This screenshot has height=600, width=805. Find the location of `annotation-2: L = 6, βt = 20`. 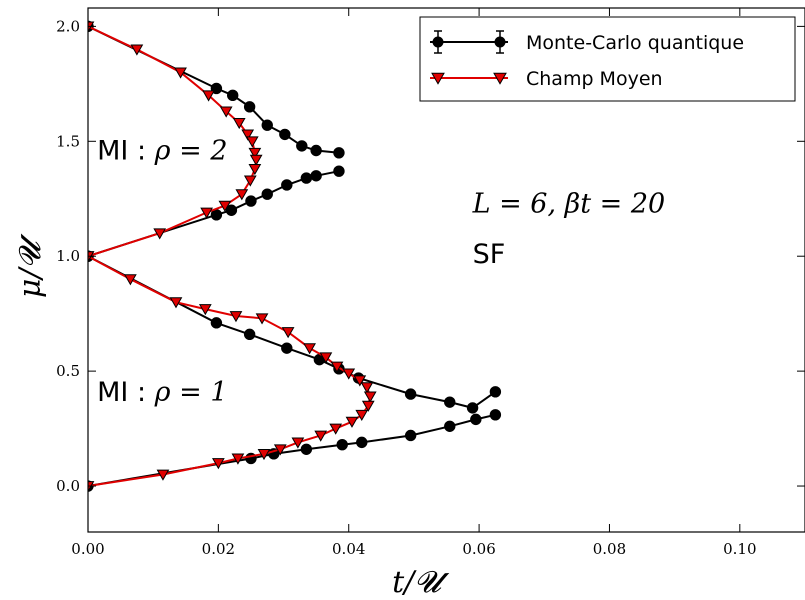

annotation-2: L = 6, βt = 20 is located at coordinates (569, 204).